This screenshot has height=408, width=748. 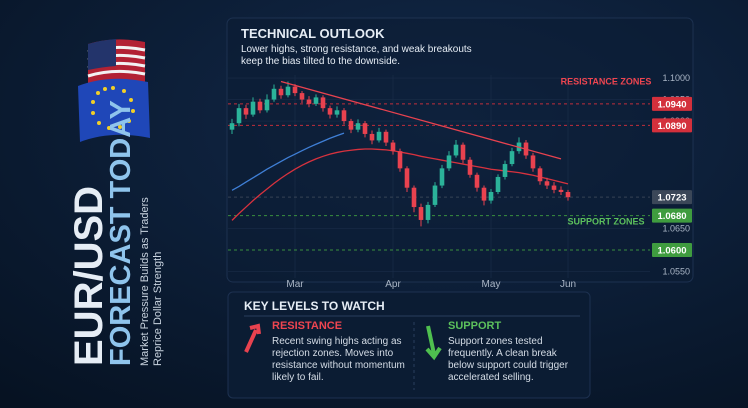 I want to click on level-label: 1.0723, so click(x=671, y=198).